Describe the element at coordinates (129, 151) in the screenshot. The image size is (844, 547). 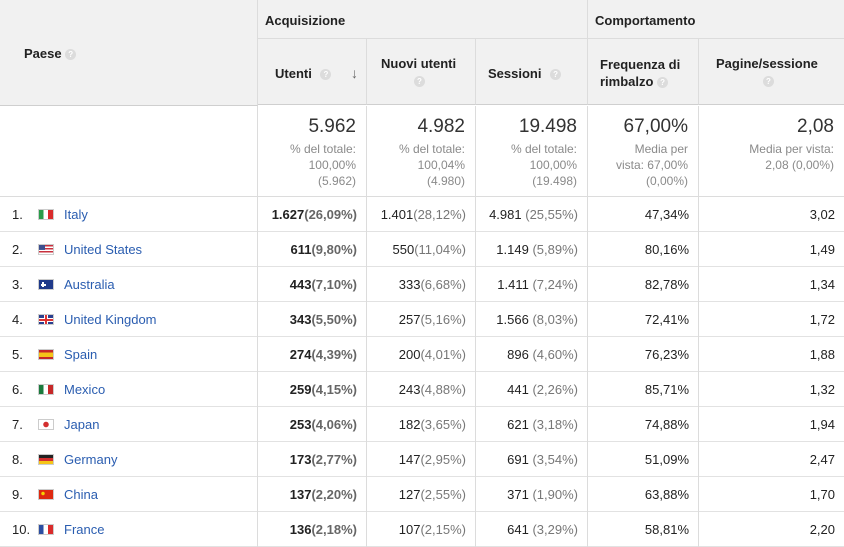
I see `totals-label-cell` at that location.